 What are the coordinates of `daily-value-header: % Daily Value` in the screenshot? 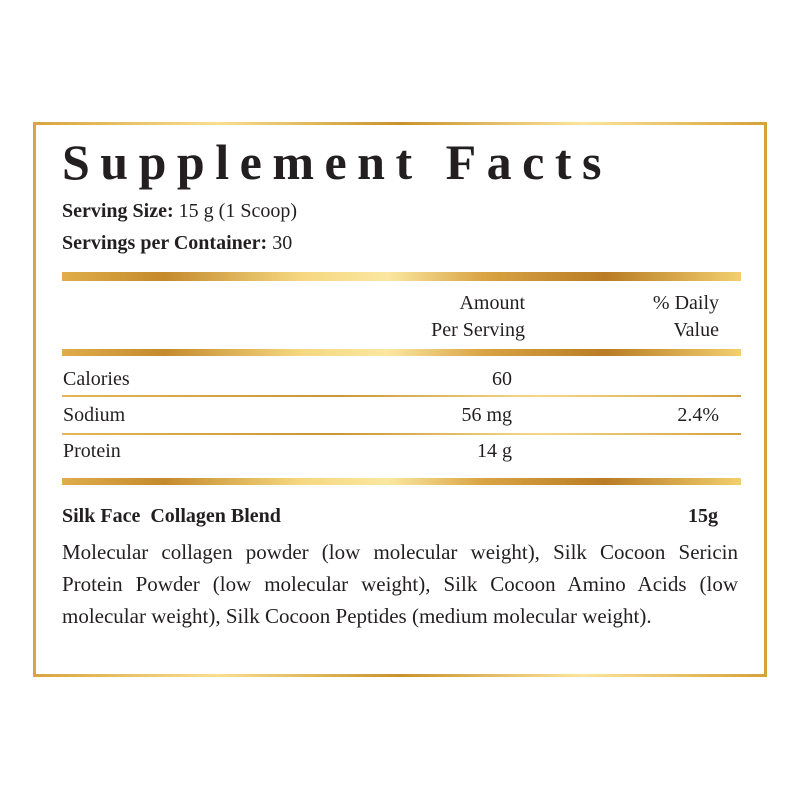 It's located at (649, 317).